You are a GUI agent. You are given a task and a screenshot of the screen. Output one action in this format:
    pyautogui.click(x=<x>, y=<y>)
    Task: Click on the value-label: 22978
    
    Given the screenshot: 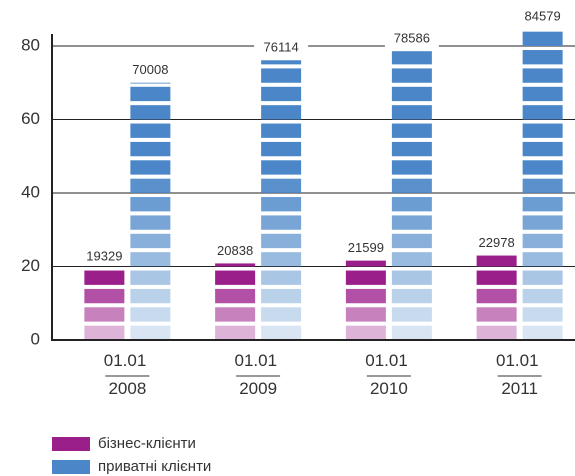 What is the action you would take?
    pyautogui.click(x=497, y=242)
    